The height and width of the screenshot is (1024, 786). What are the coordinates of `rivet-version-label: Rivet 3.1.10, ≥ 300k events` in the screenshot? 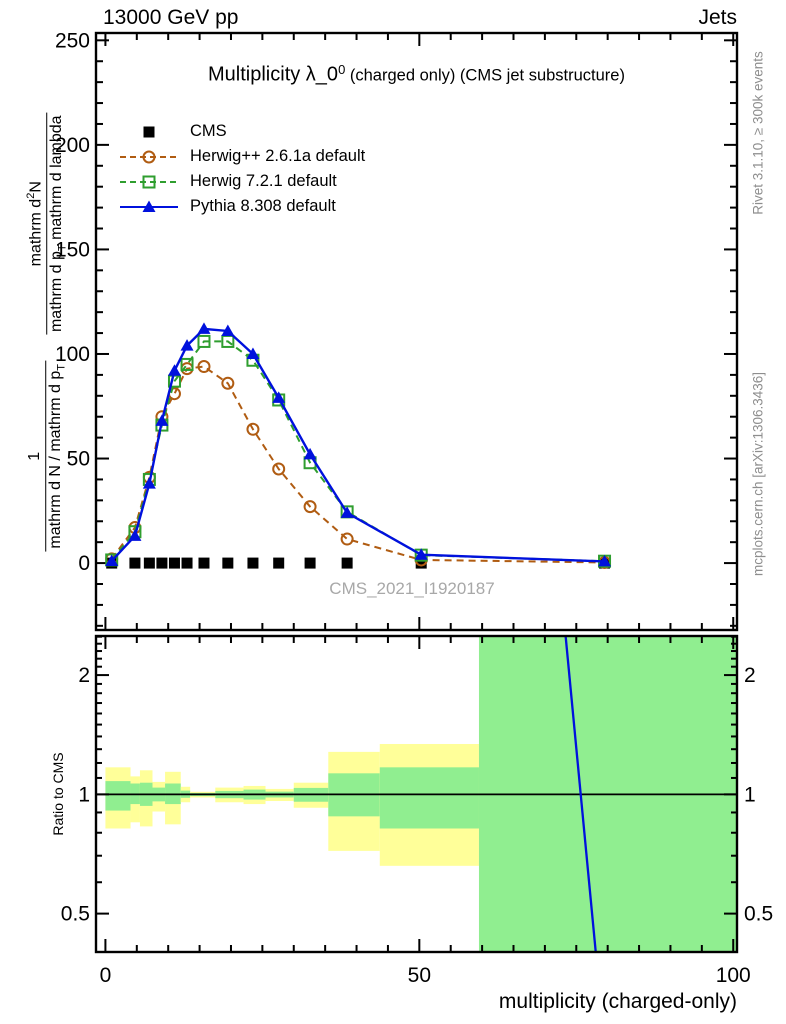 It's located at (758, 133).